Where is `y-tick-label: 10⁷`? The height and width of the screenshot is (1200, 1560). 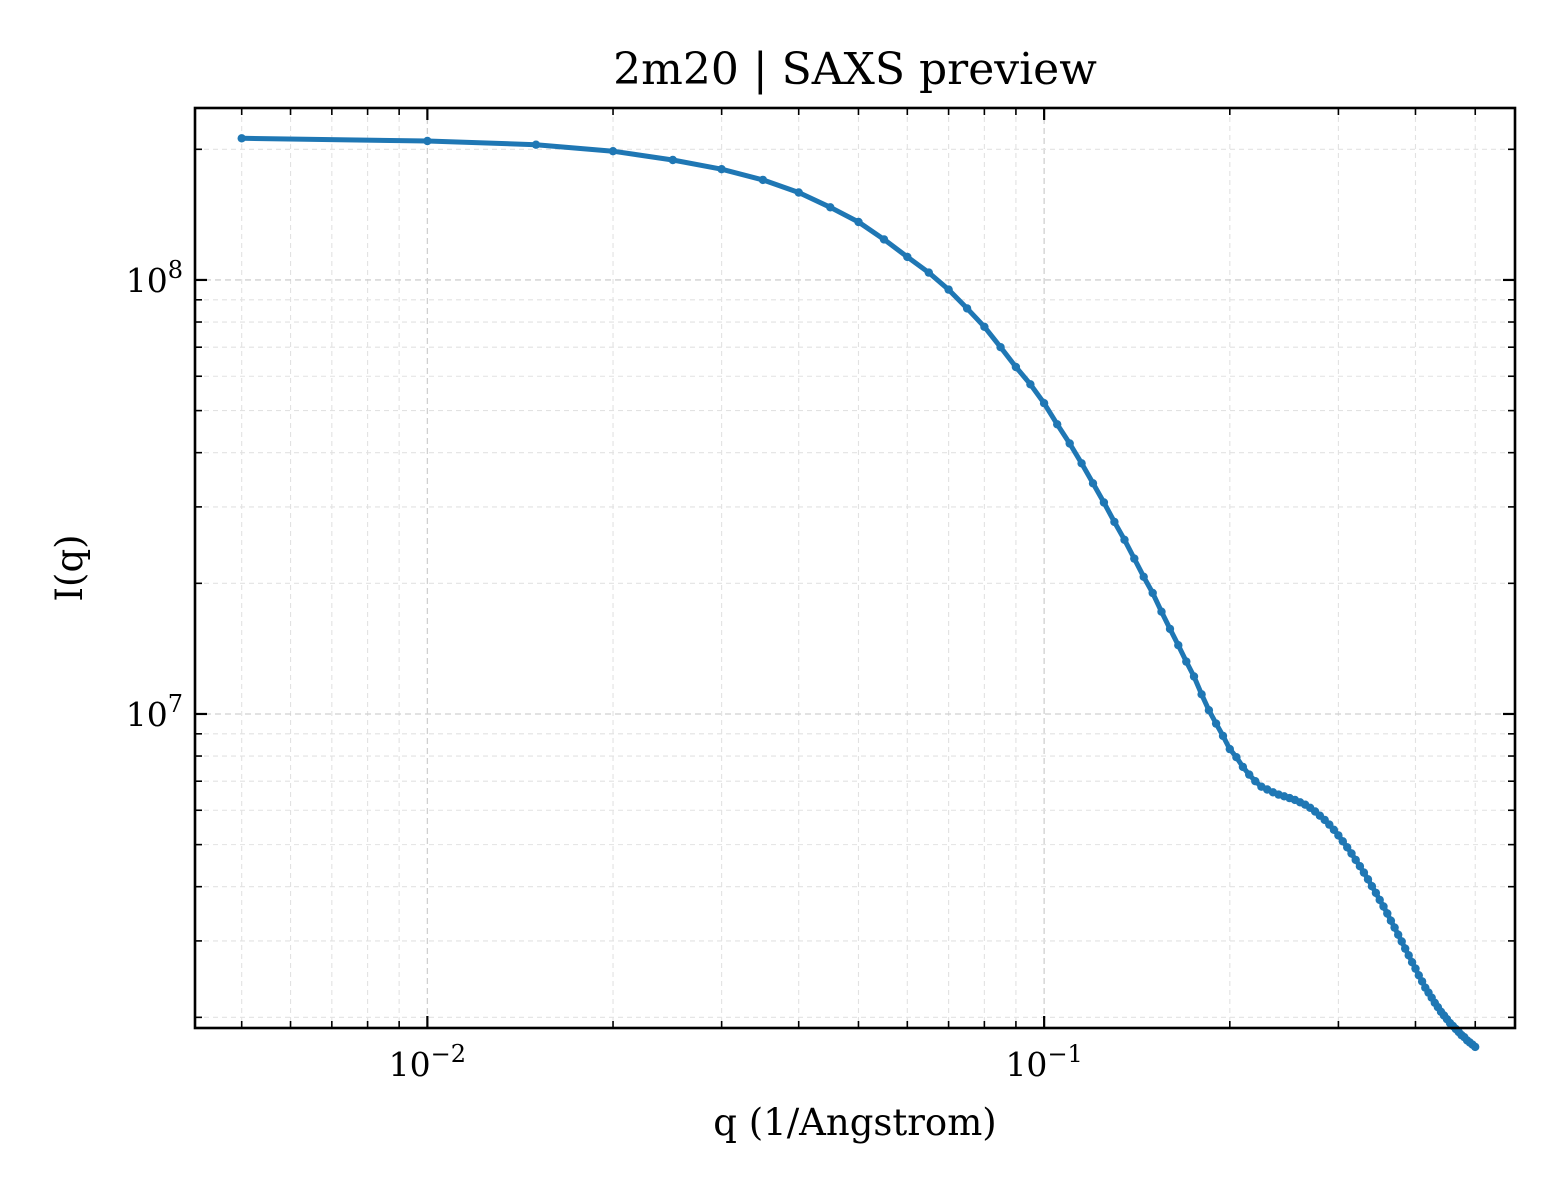 y-tick-label: 10⁷ is located at coordinates (154, 712).